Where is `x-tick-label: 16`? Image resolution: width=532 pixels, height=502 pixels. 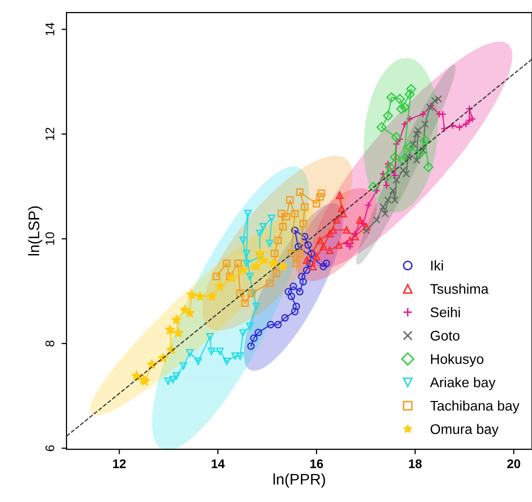
x-tick-label: 16 is located at coordinates (317, 463).